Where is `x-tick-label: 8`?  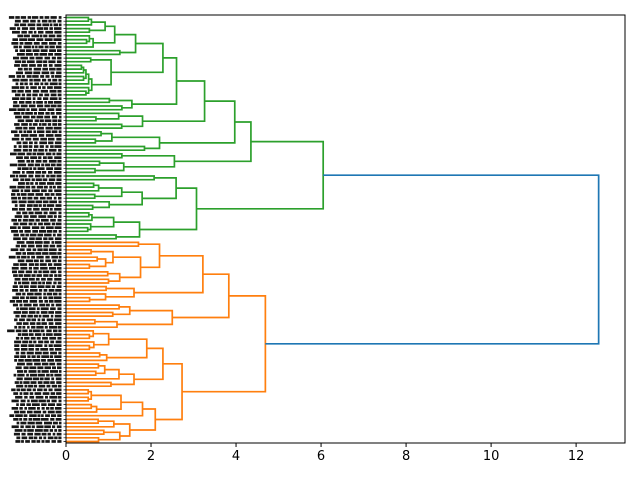 x-tick-label: 8 is located at coordinates (406, 456).